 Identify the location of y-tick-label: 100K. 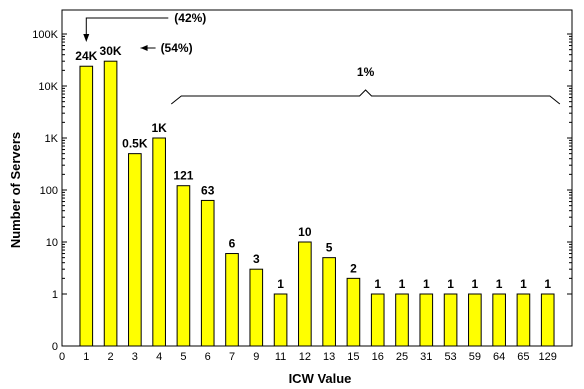
(45, 35).